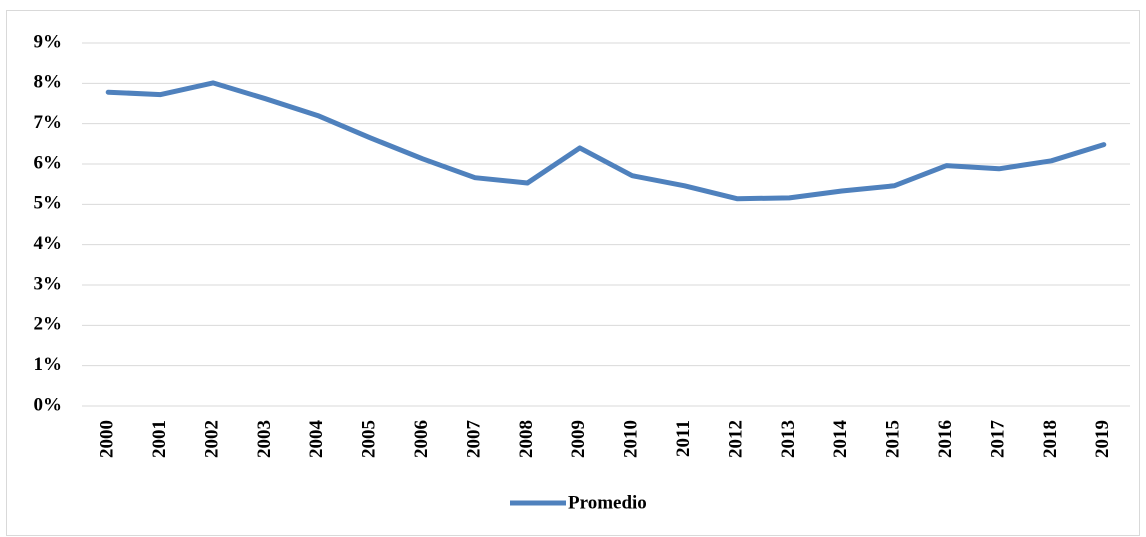  Describe the element at coordinates (369, 439) in the screenshot. I see `x-tick-label: 2005` at that location.